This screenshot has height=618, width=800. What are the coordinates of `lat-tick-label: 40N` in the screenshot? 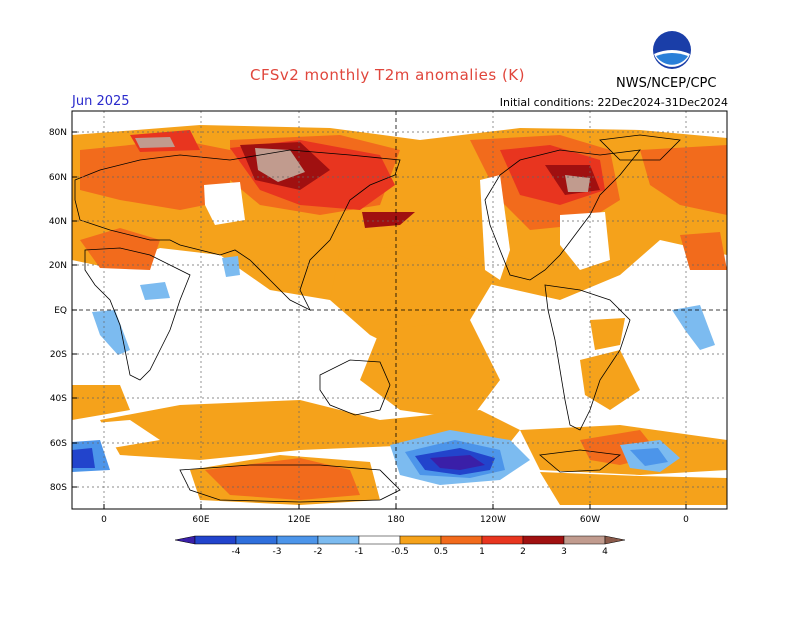 It's located at (58, 222).